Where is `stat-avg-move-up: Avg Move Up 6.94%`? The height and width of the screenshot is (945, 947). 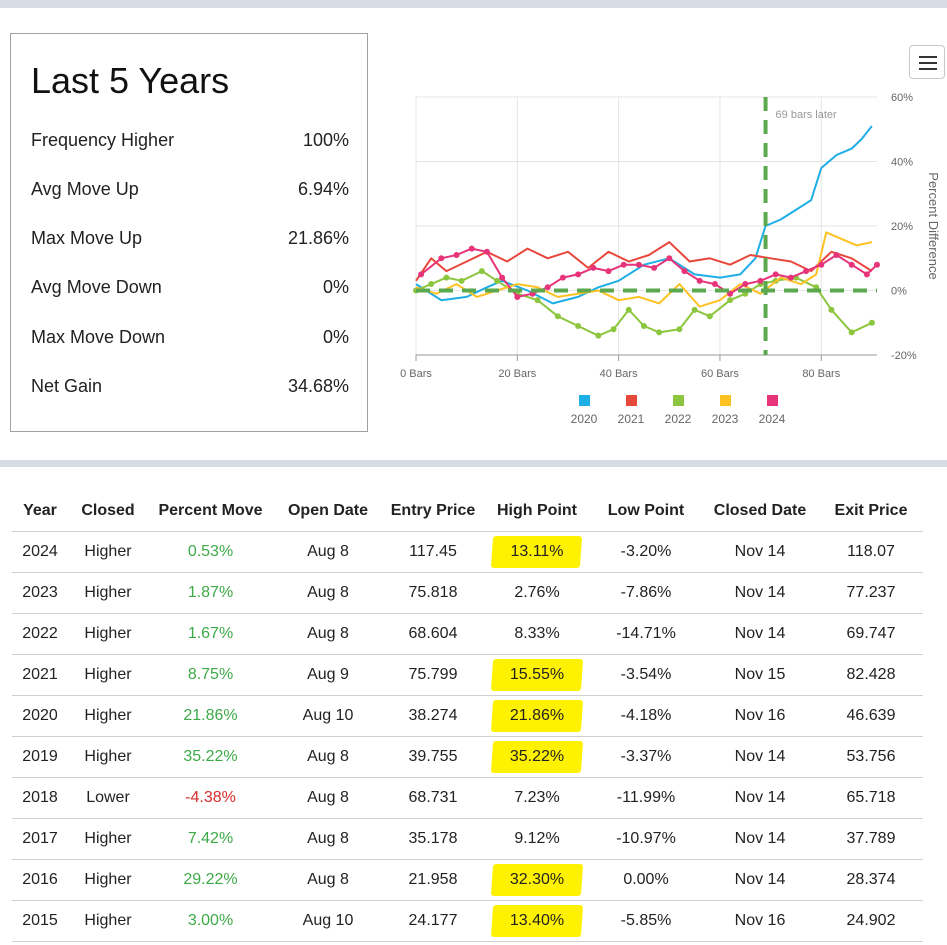
stat-avg-move-up: Avg Move Up 6.94% is located at coordinates (190, 191).